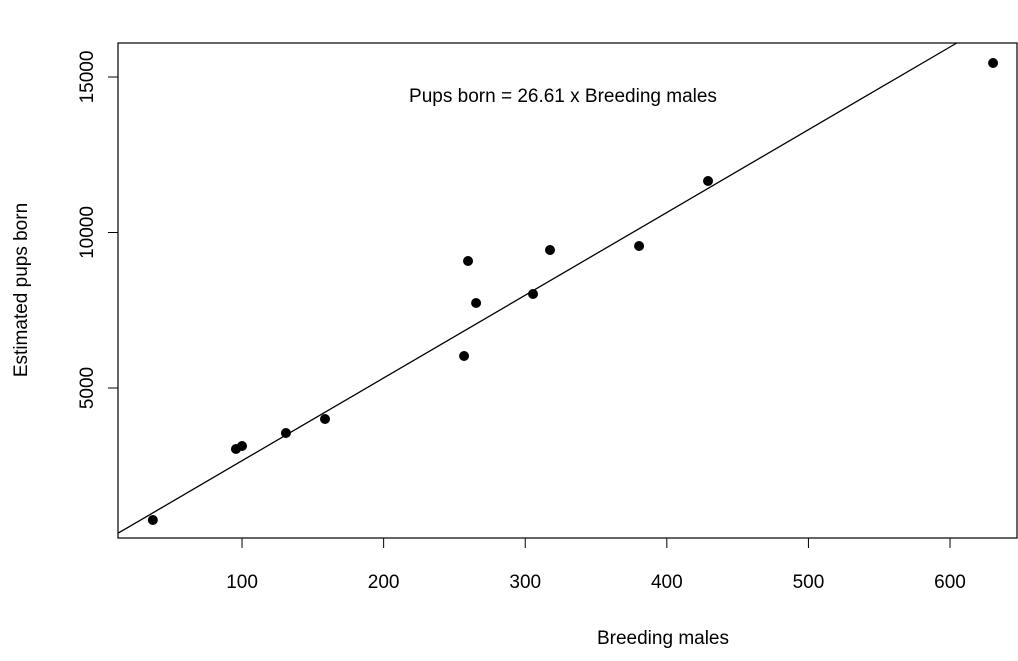  I want to click on x-tick-label: 200, so click(384, 582).